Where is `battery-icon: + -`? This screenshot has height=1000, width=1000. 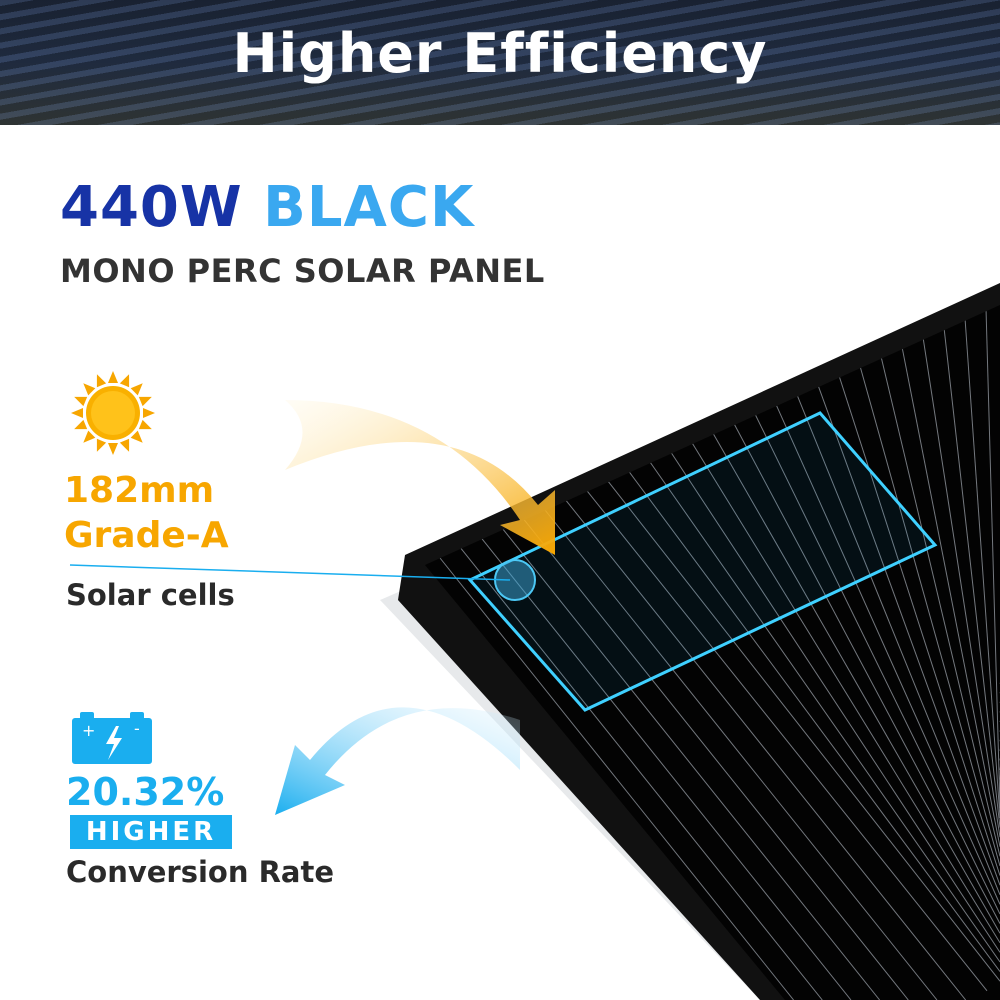
battery-icon: + - is located at coordinates (112, 738).